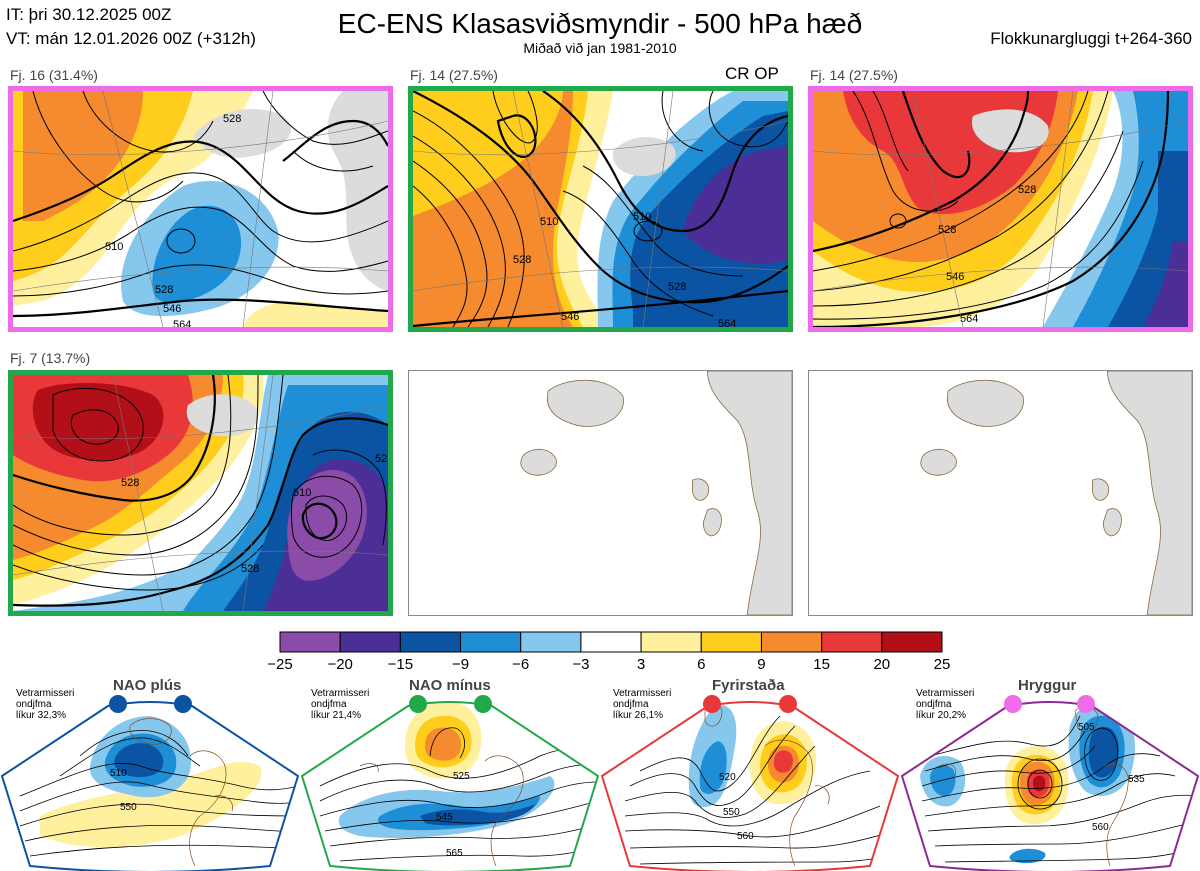  What do you see at coordinates (461, 776) in the screenshot?
I see `contour-label: 525` at bounding box center [461, 776].